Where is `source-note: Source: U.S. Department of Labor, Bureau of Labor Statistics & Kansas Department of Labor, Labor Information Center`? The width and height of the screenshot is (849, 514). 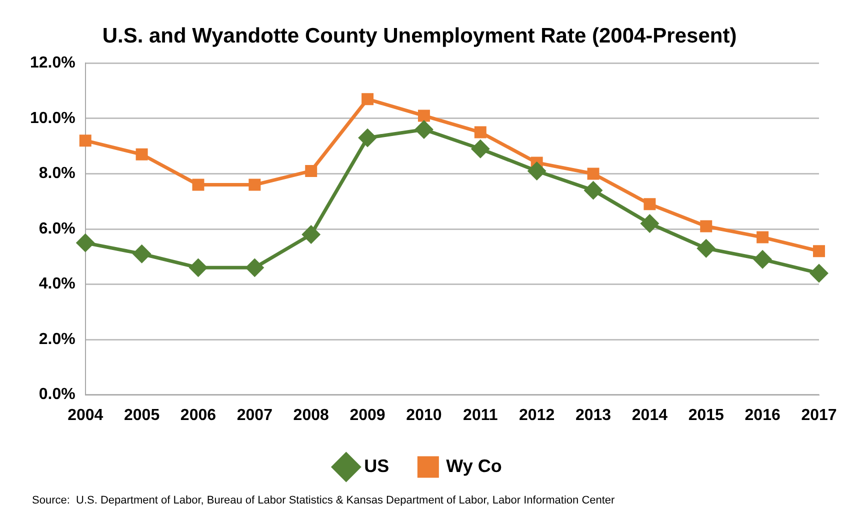
source-note: Source: U.S. Department of Labor, Bureau of Labor Statistics & Kansas Department of Labor, Labor Information Center is located at coordinates (324, 500).